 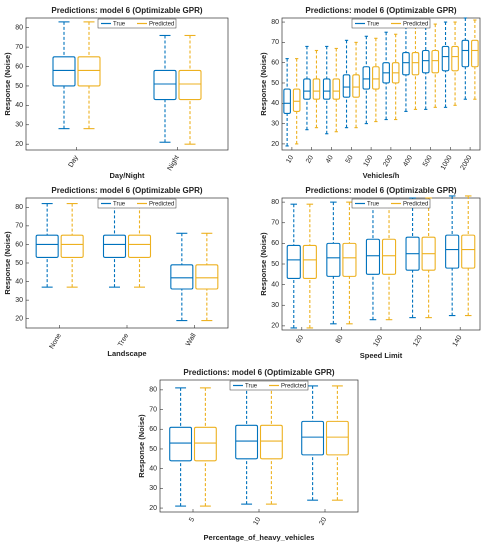 What do you see at coordinates (418, 341) in the screenshot?
I see `x-tick-label: 120` at bounding box center [418, 341].